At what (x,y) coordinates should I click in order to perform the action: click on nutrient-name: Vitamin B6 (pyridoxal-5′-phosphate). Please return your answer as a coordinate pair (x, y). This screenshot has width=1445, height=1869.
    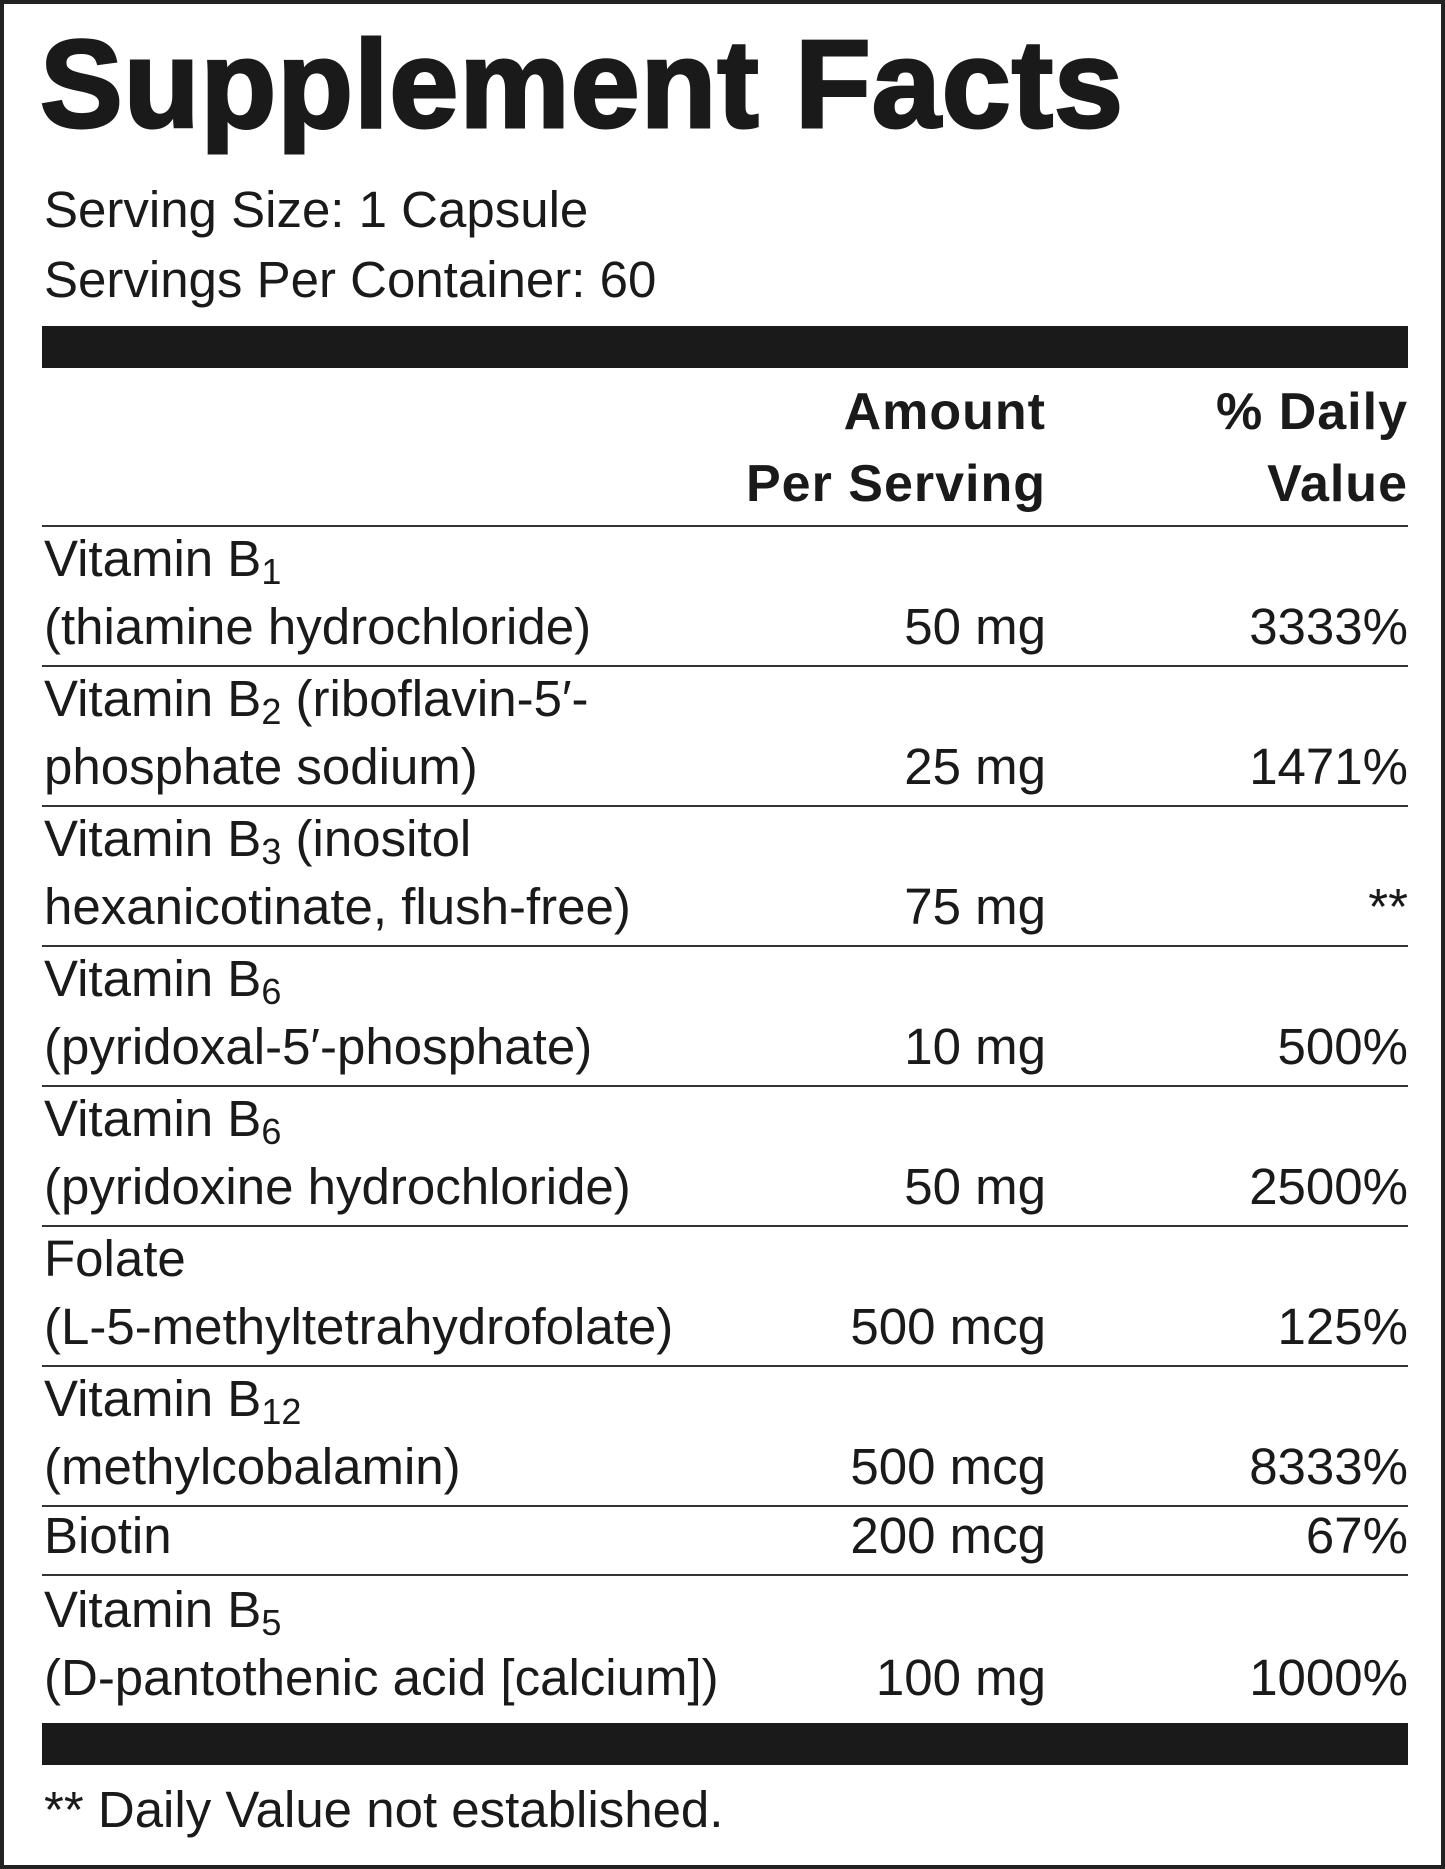
    Looking at the image, I should click on (318, 1013).